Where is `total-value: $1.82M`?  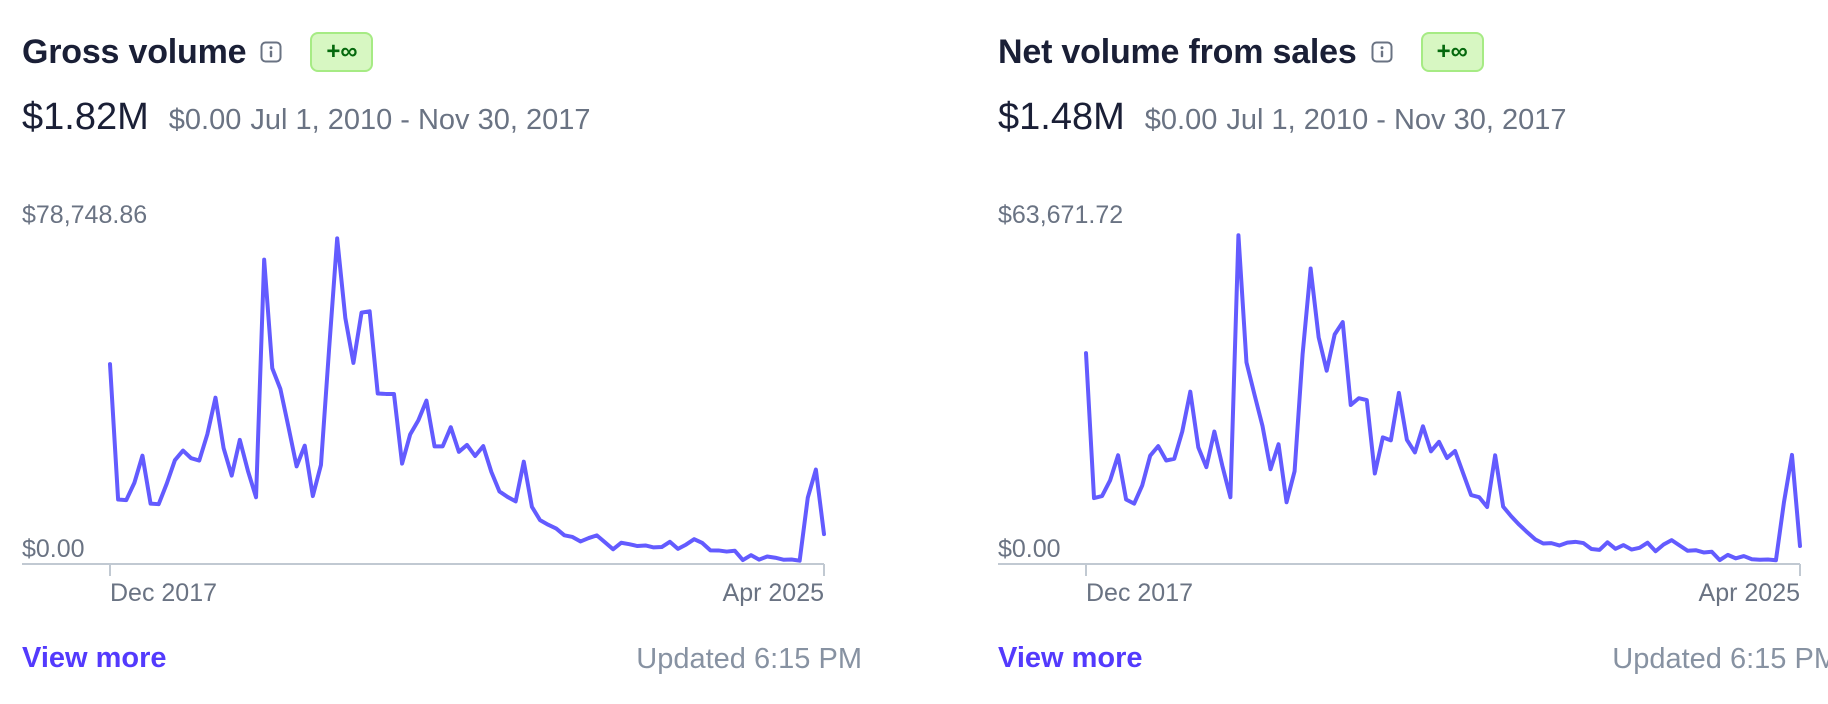 total-value: $1.82M is located at coordinates (85, 117).